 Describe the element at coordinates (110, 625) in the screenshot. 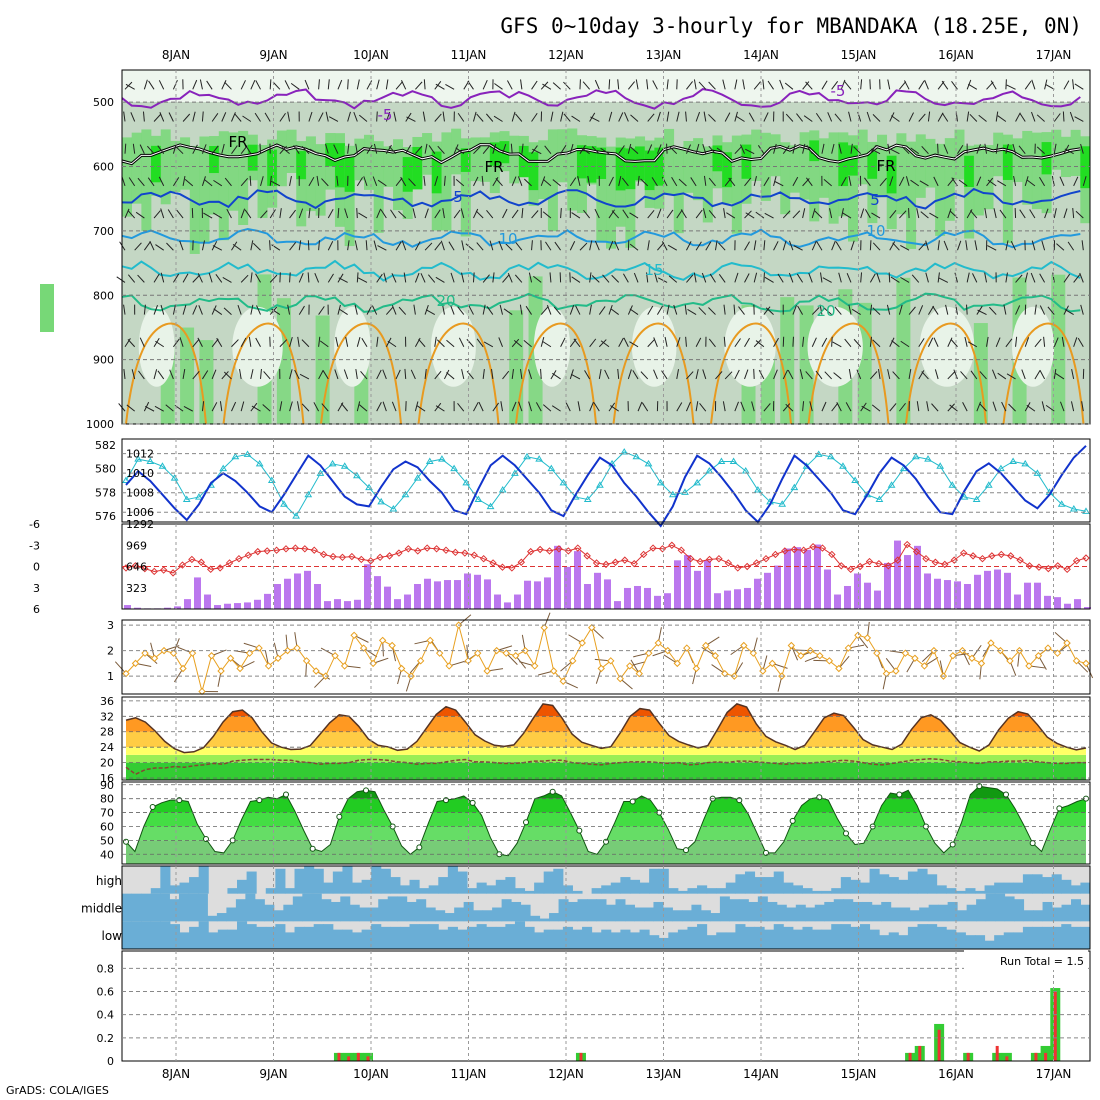

I see `wind-tick: 3` at that location.